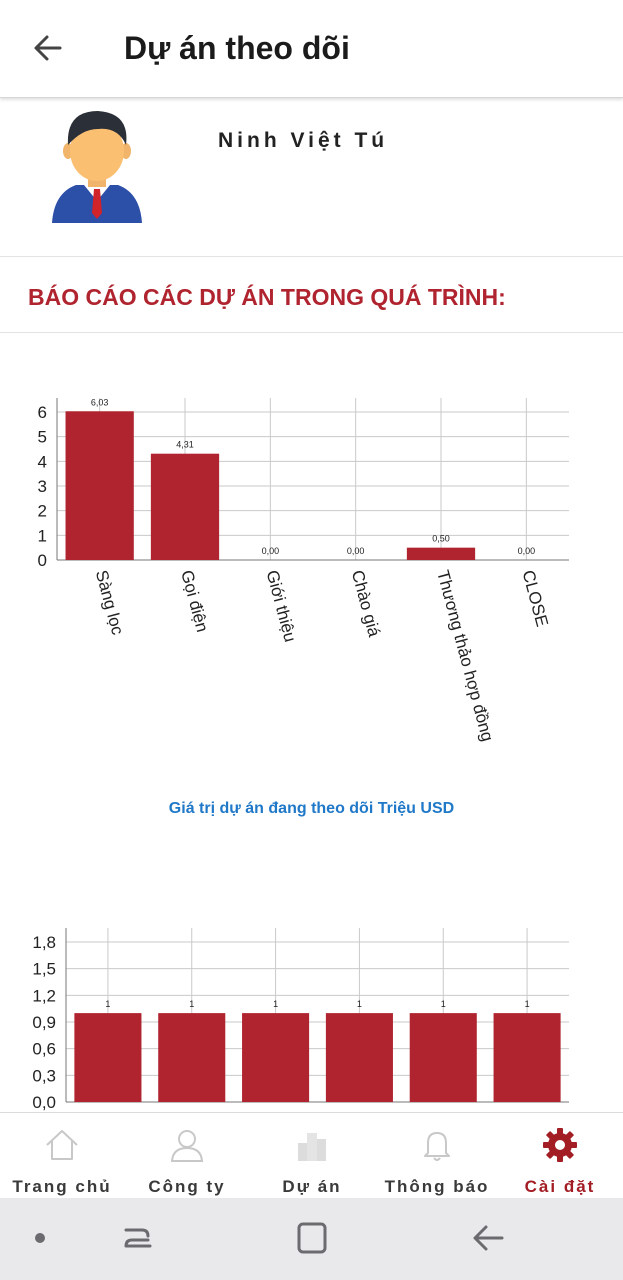  Describe the element at coordinates (237, 48) in the screenshot. I see `page-title: Dự án theo dõi` at that location.